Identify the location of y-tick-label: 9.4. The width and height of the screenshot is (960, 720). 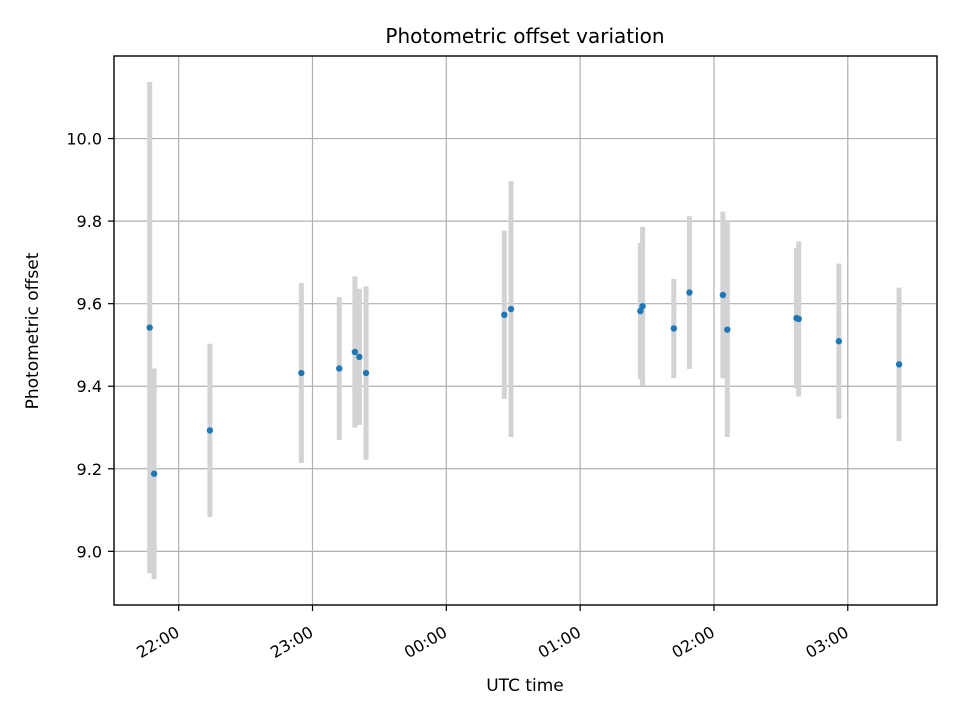
(89, 386).